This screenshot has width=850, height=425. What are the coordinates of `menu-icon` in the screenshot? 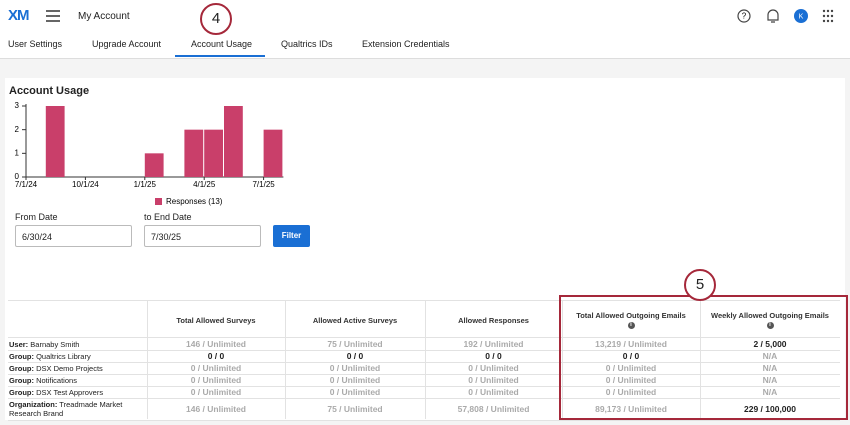 It's located at (53, 16).